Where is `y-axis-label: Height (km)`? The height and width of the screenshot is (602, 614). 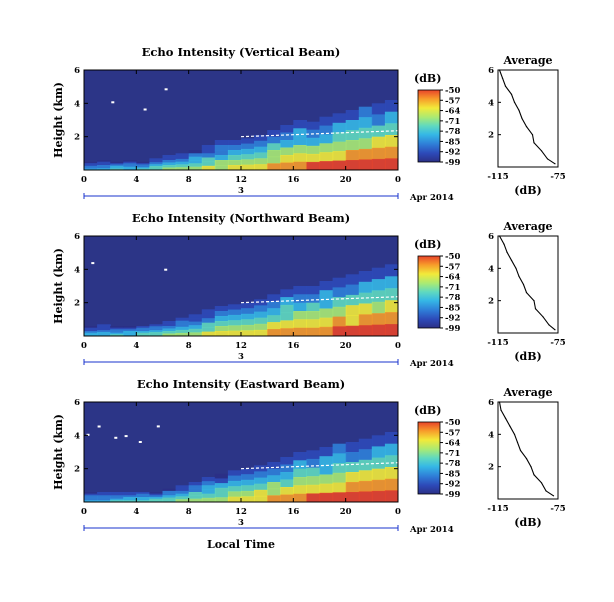 y-axis-label: Height (km) is located at coordinates (58, 286).